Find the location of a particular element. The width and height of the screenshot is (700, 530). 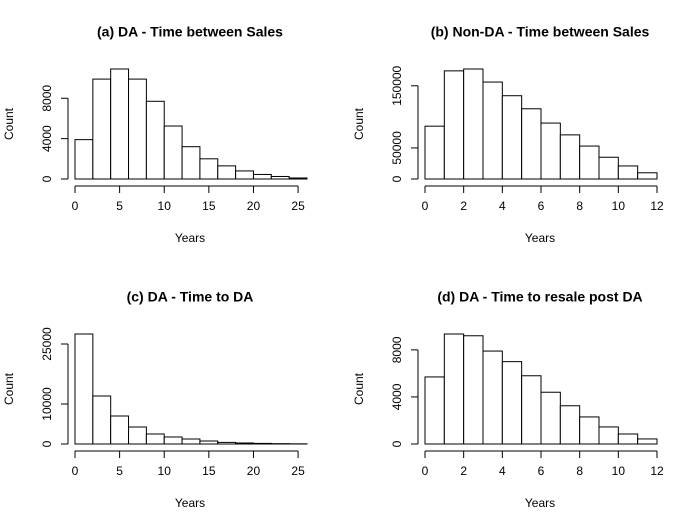

panel-title: (a) DA - Time between Sales is located at coordinates (190, 32).